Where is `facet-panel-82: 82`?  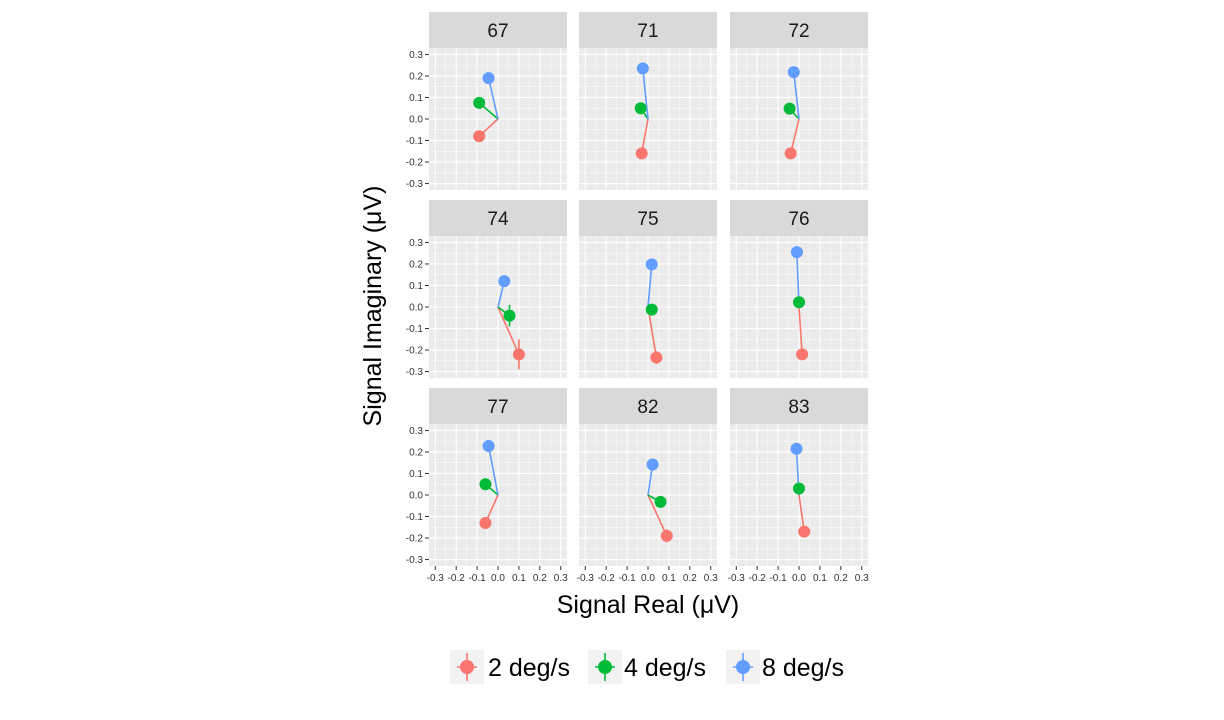
facet-panel-82: 82 is located at coordinates (648, 477).